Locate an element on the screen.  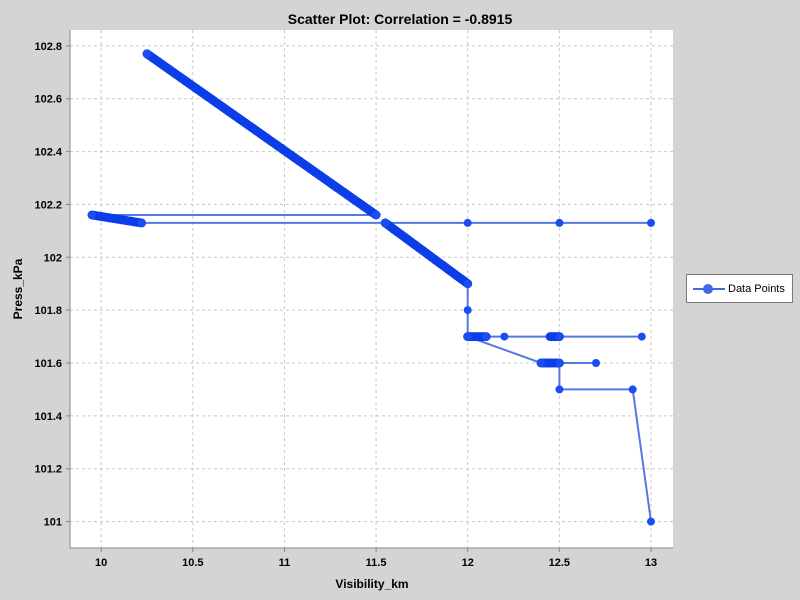
y-tick-label: 101.4 is located at coordinates (48, 417).